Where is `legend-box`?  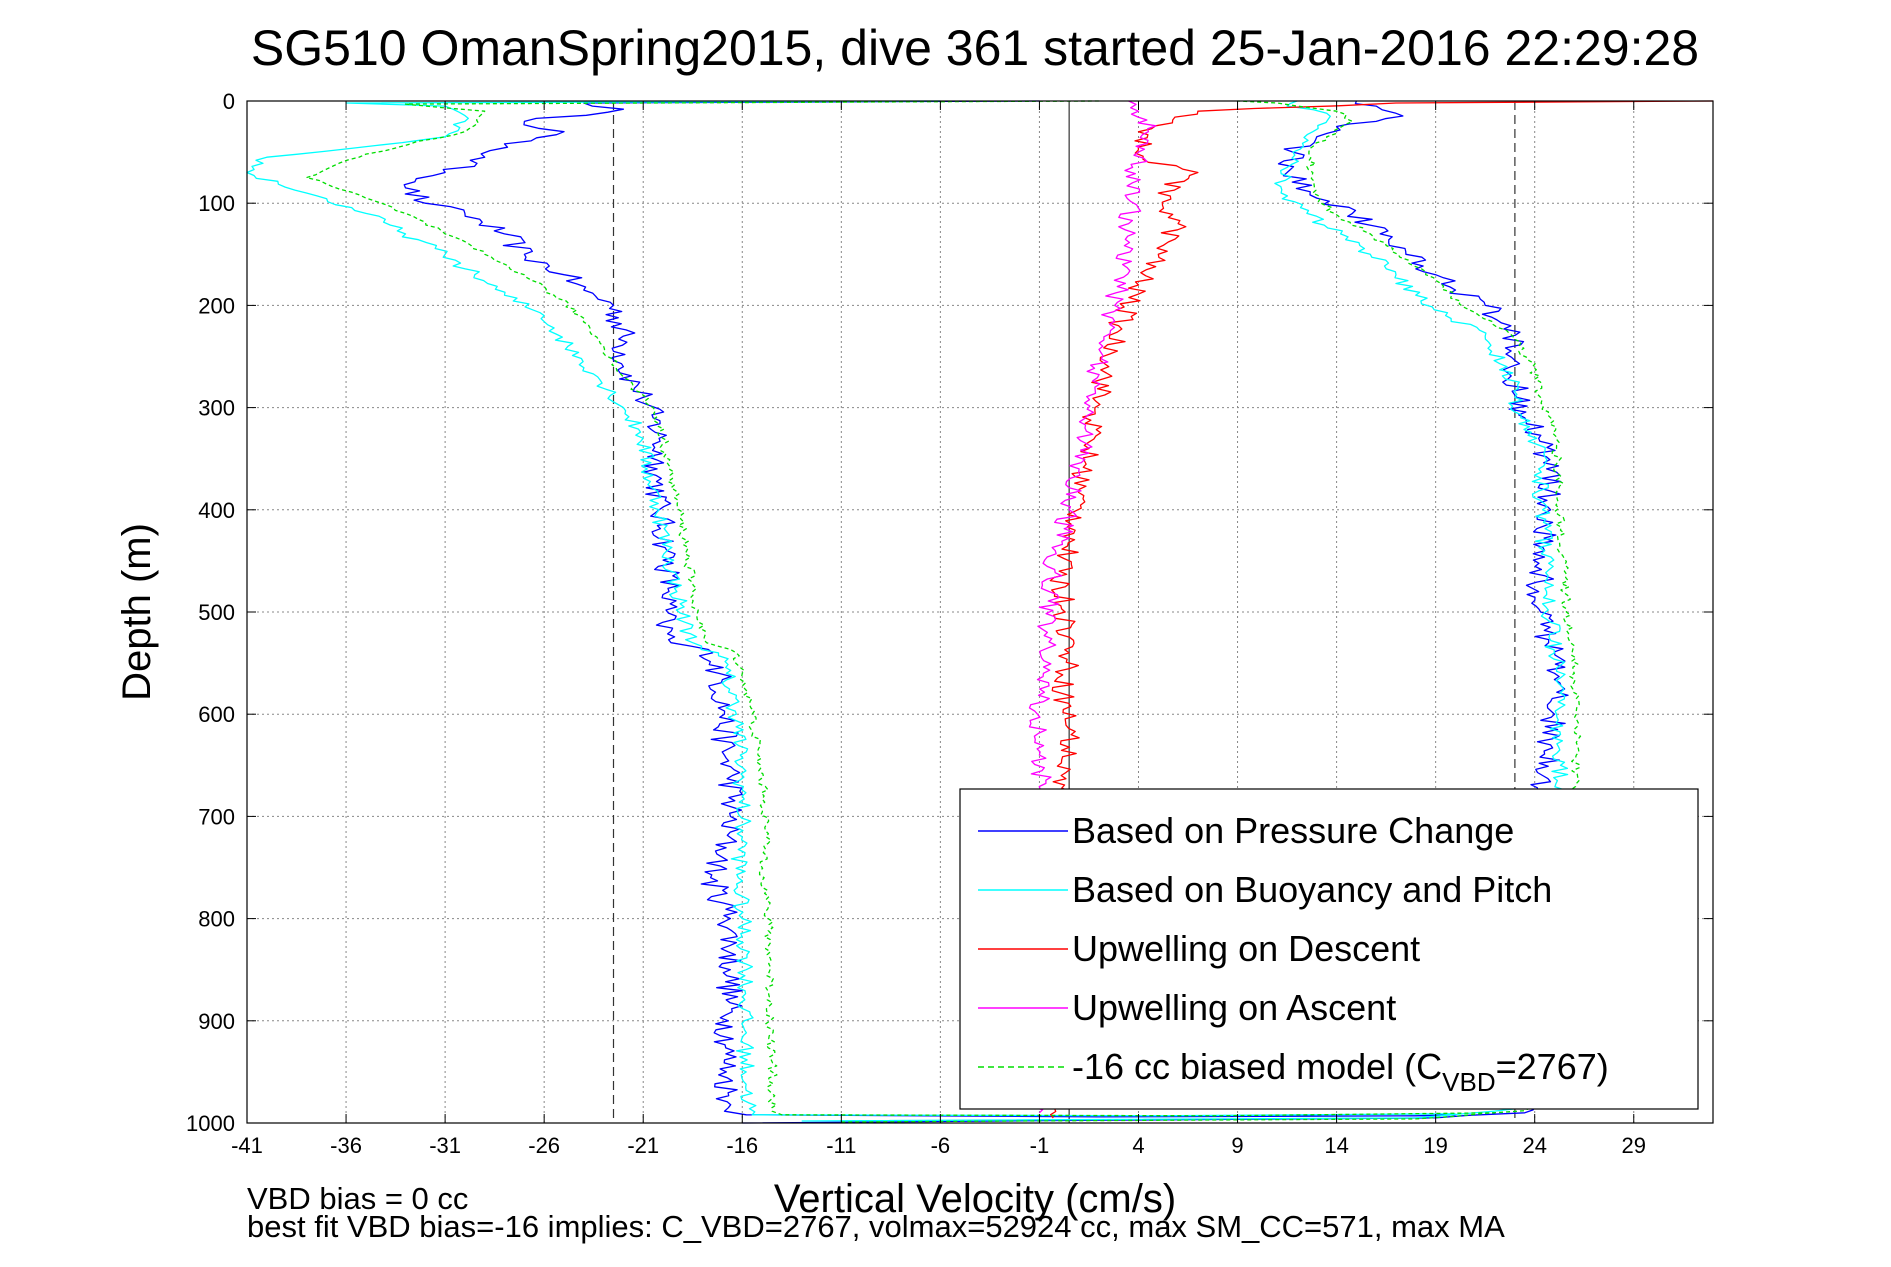 legend-box is located at coordinates (1329, 949).